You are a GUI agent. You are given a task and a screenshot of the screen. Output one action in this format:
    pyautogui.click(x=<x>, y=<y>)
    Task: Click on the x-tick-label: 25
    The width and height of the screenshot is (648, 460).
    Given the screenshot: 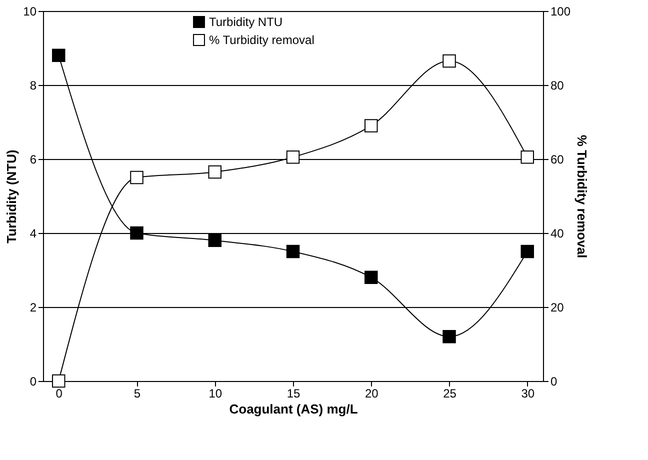 What is the action you would take?
    pyautogui.click(x=450, y=393)
    